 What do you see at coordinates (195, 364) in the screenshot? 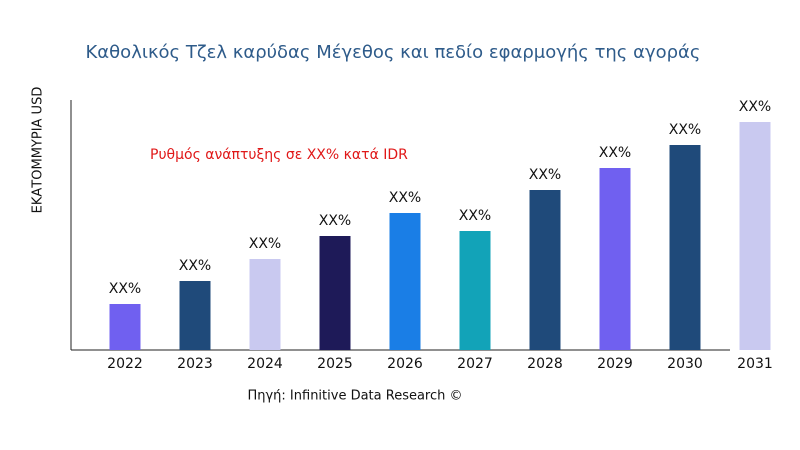
I see `x-tick-label: 2023` at bounding box center [195, 364].